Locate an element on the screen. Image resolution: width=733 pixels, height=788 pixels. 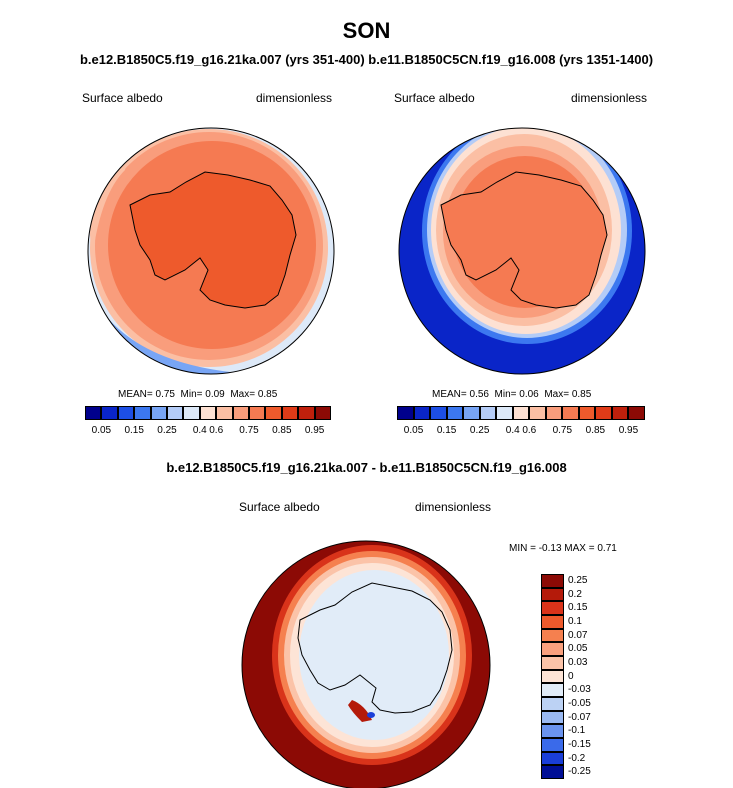
diff-colorbar-tick-label: 0.25 is located at coordinates (578, 580).